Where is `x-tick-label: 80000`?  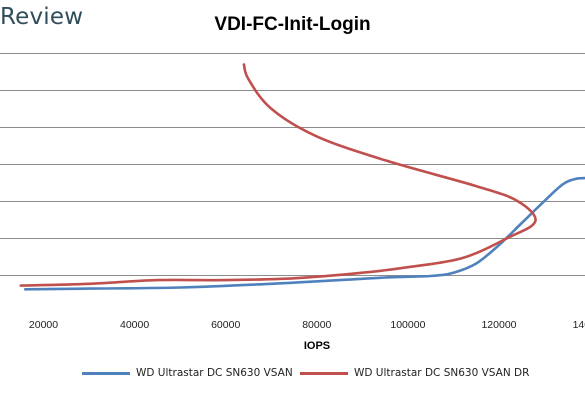 x-tick-label: 80000 is located at coordinates (316, 325).